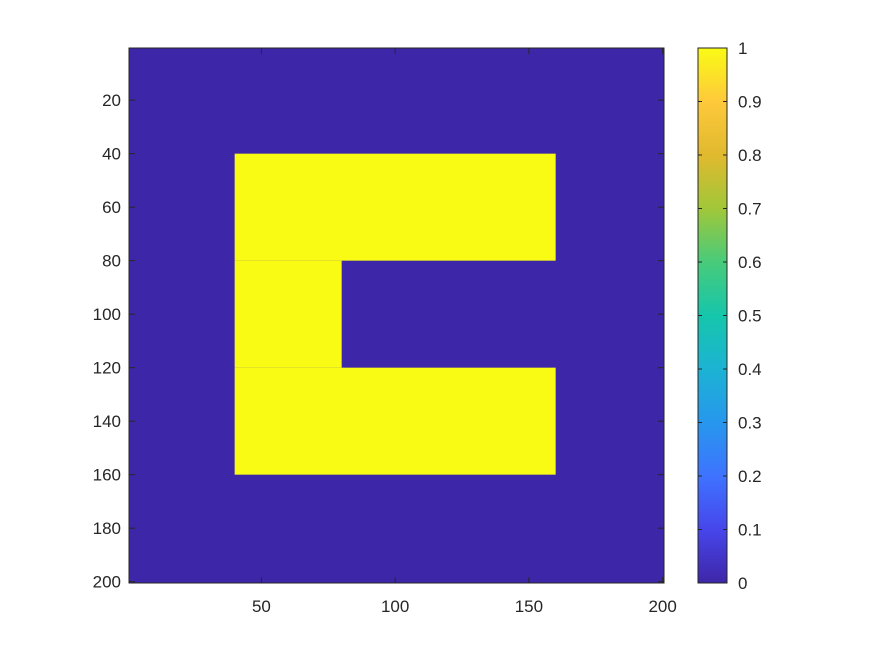 This screenshot has height=656, width=875. I want to click on x-tick-label: 100, so click(395, 606).